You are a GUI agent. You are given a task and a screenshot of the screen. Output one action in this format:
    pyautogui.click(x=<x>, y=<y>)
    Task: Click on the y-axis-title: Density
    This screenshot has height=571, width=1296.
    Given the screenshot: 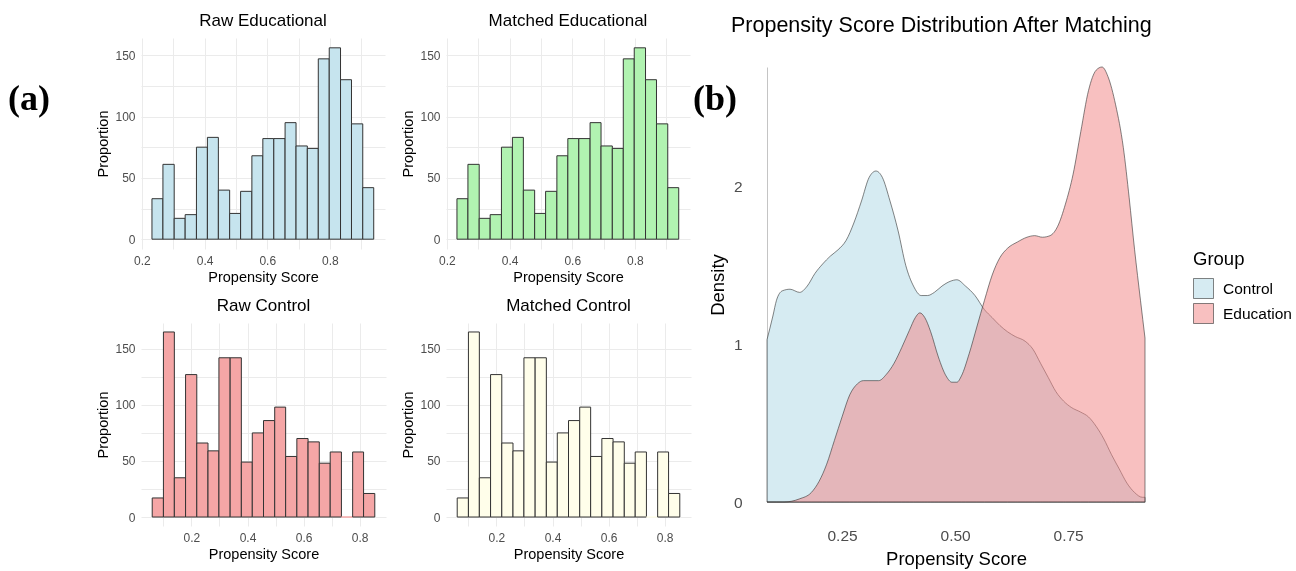 What is the action you would take?
    pyautogui.click(x=717, y=284)
    